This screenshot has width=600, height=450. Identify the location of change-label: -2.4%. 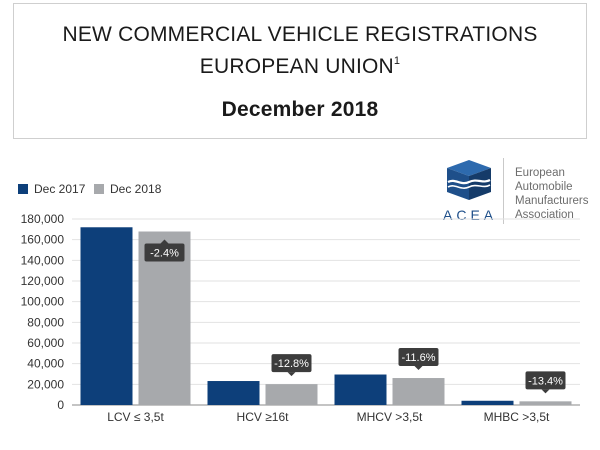
(164, 254).